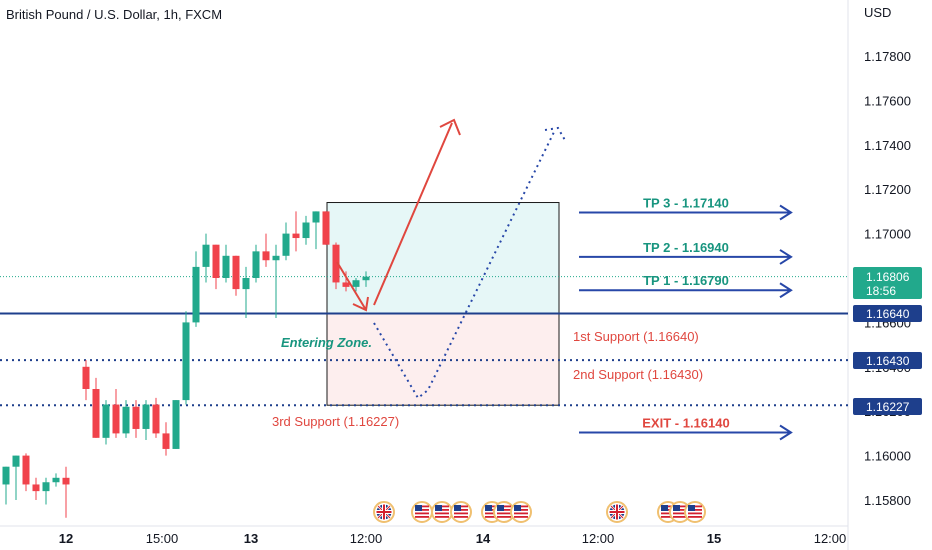 The width and height of the screenshot is (932, 550). What do you see at coordinates (686, 203) in the screenshot?
I see `tp3-label: TP 3 - 1.17140` at bounding box center [686, 203].